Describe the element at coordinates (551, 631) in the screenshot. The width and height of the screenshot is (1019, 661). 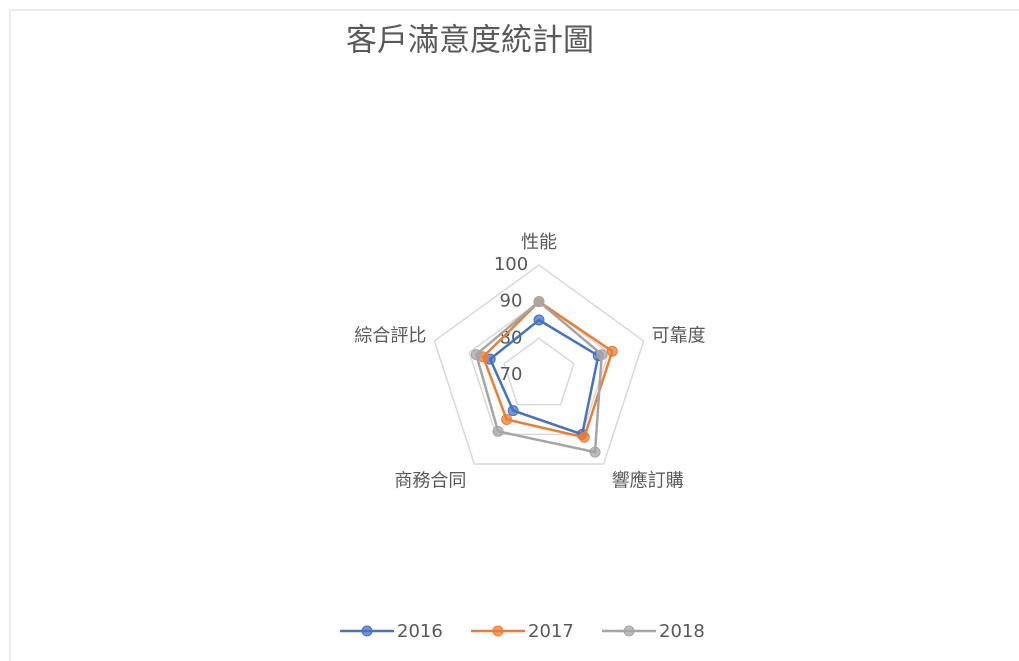
I see `legend-label: 2017` at that location.